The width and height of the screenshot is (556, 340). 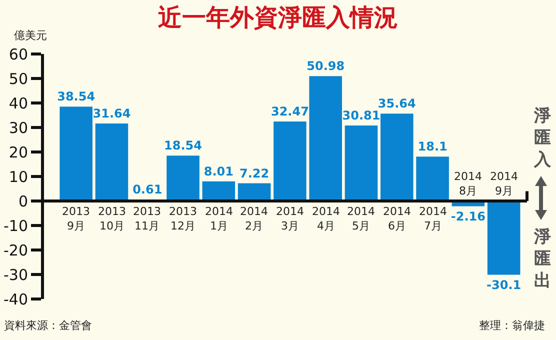 I want to click on data-label: 18.54, so click(x=183, y=145).